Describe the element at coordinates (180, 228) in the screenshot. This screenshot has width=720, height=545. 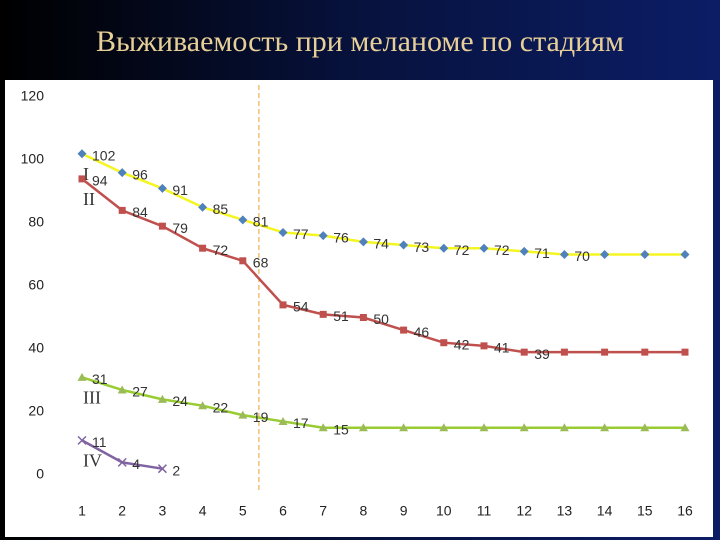
I see `data-label: 79` at that location.